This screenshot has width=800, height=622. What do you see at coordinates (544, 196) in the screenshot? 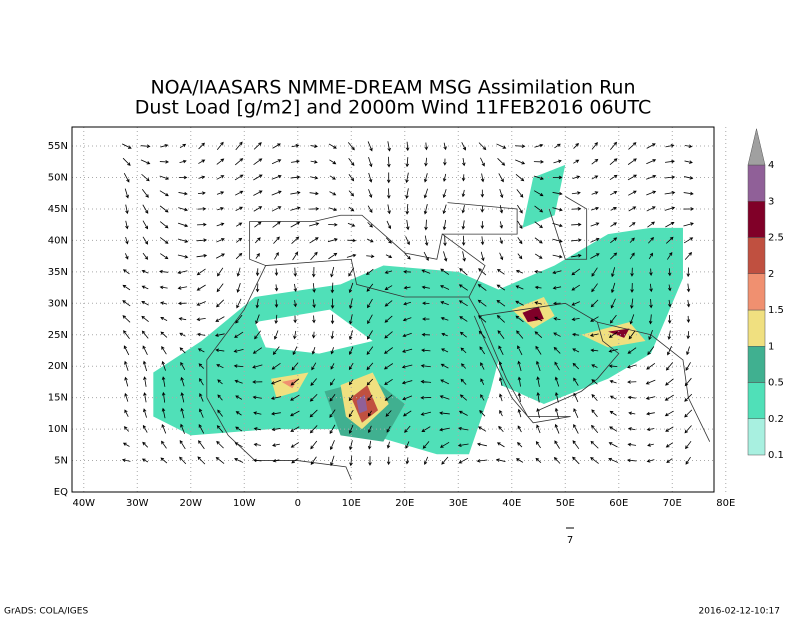
I see `dust-area` at bounding box center [544, 196].